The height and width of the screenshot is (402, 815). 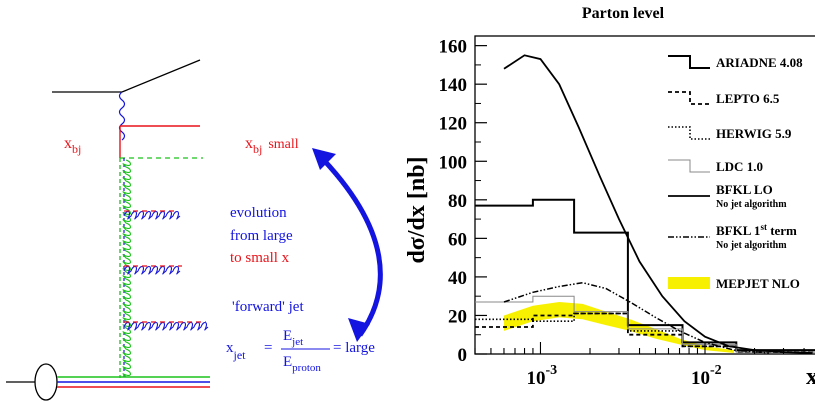 What do you see at coordinates (457, 239) in the screenshot?
I see `y-tick-label: 60` at bounding box center [457, 239].